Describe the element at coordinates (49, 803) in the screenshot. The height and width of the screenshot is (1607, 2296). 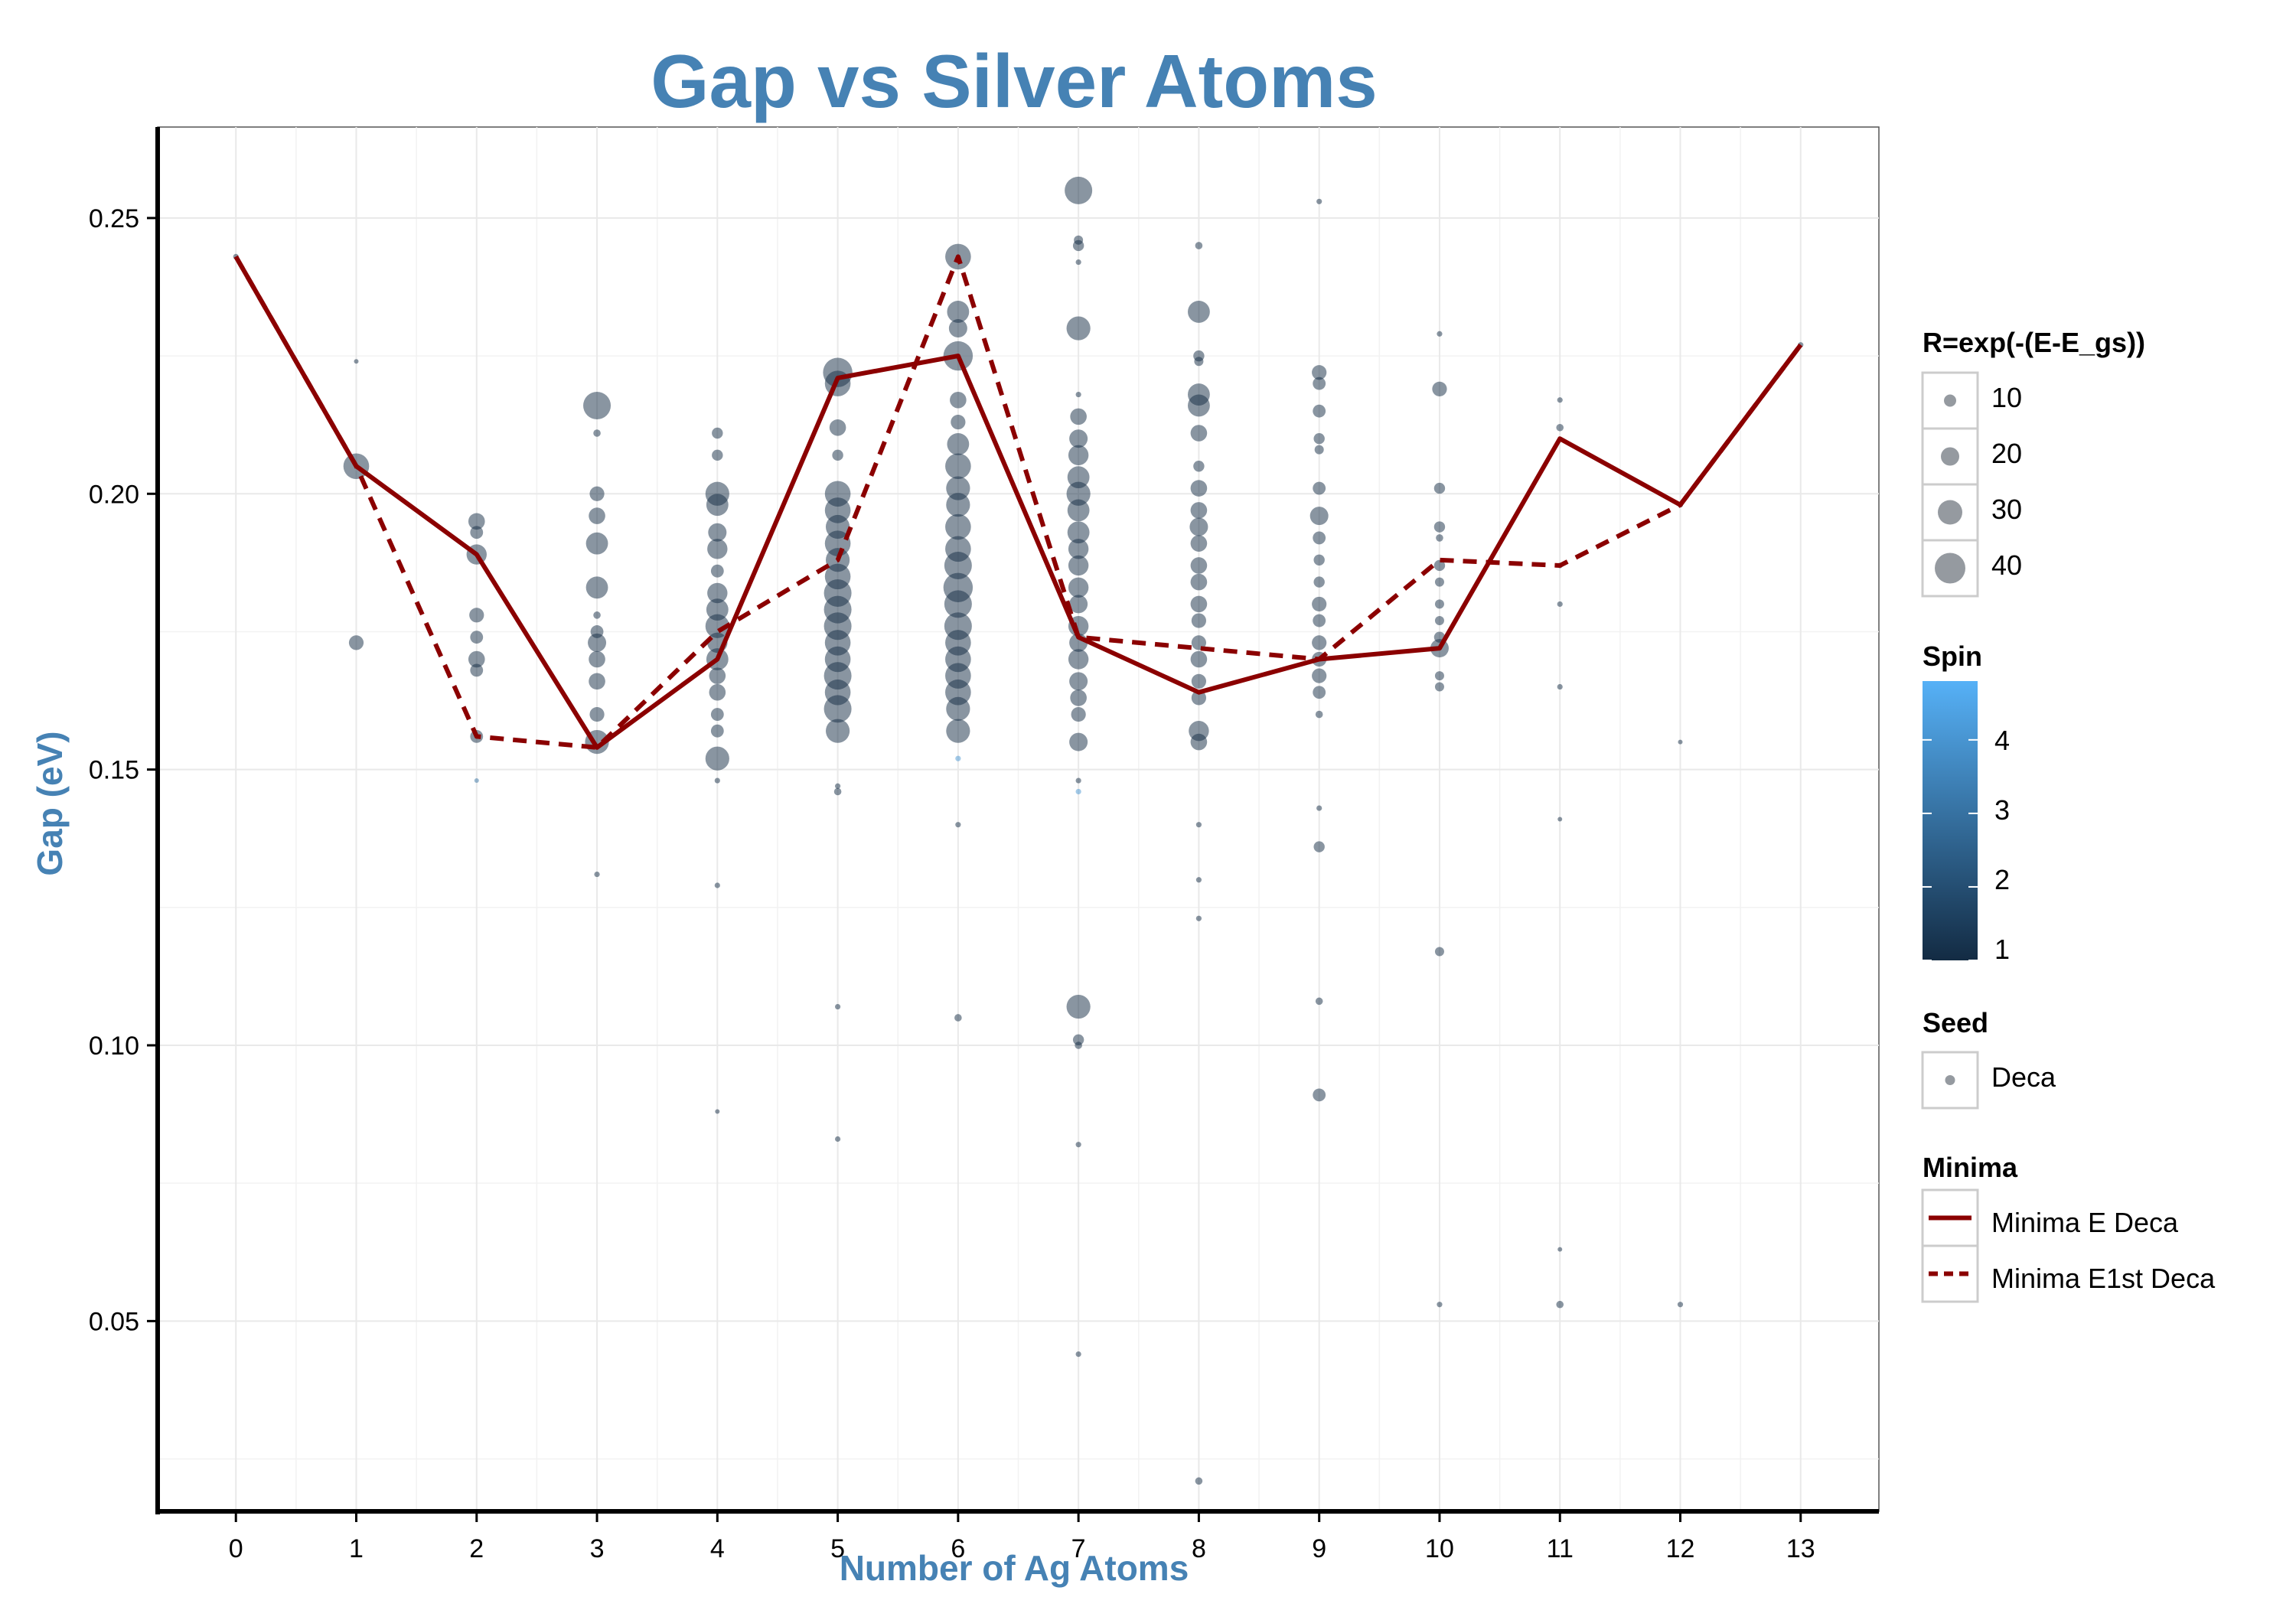
I see `y-axis-title-container: Gap (eV)` at that location.